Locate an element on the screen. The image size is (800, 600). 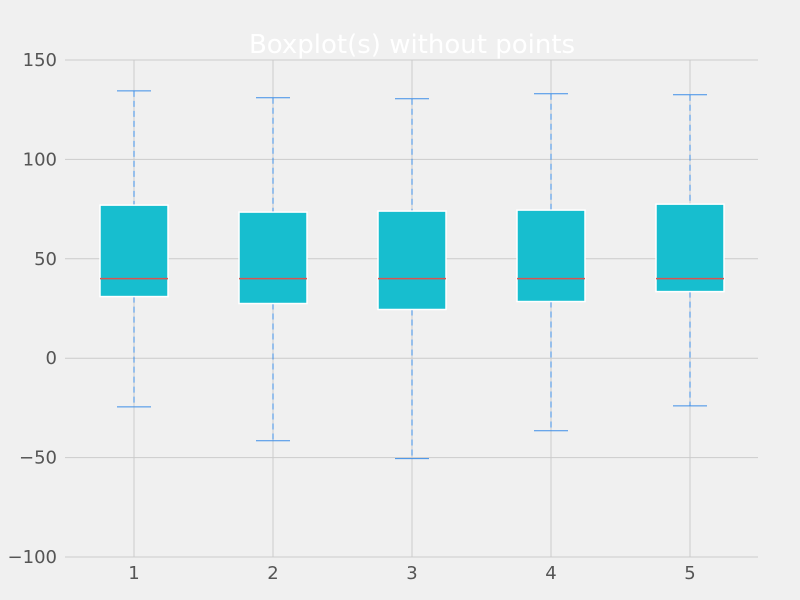
x-tick-label: 2 is located at coordinates (272, 573).